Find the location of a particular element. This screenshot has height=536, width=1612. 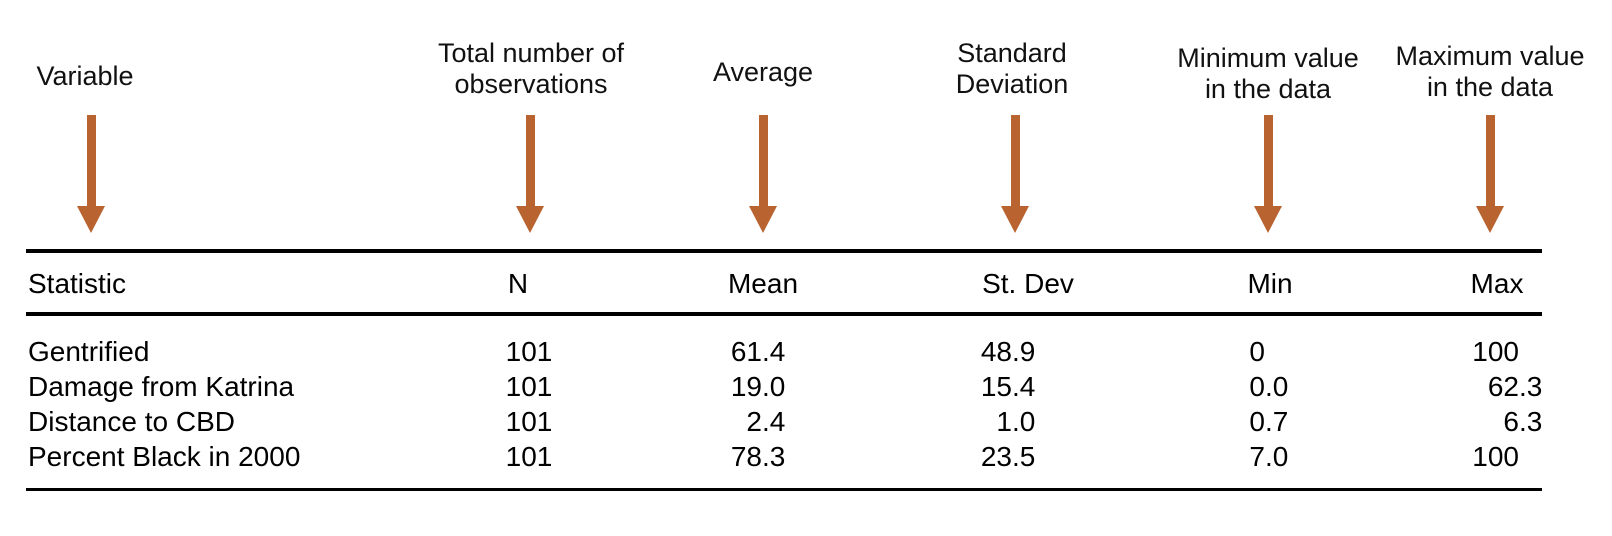

annotation-standard-deviation: Standard Deviation is located at coordinates (1012, 69).